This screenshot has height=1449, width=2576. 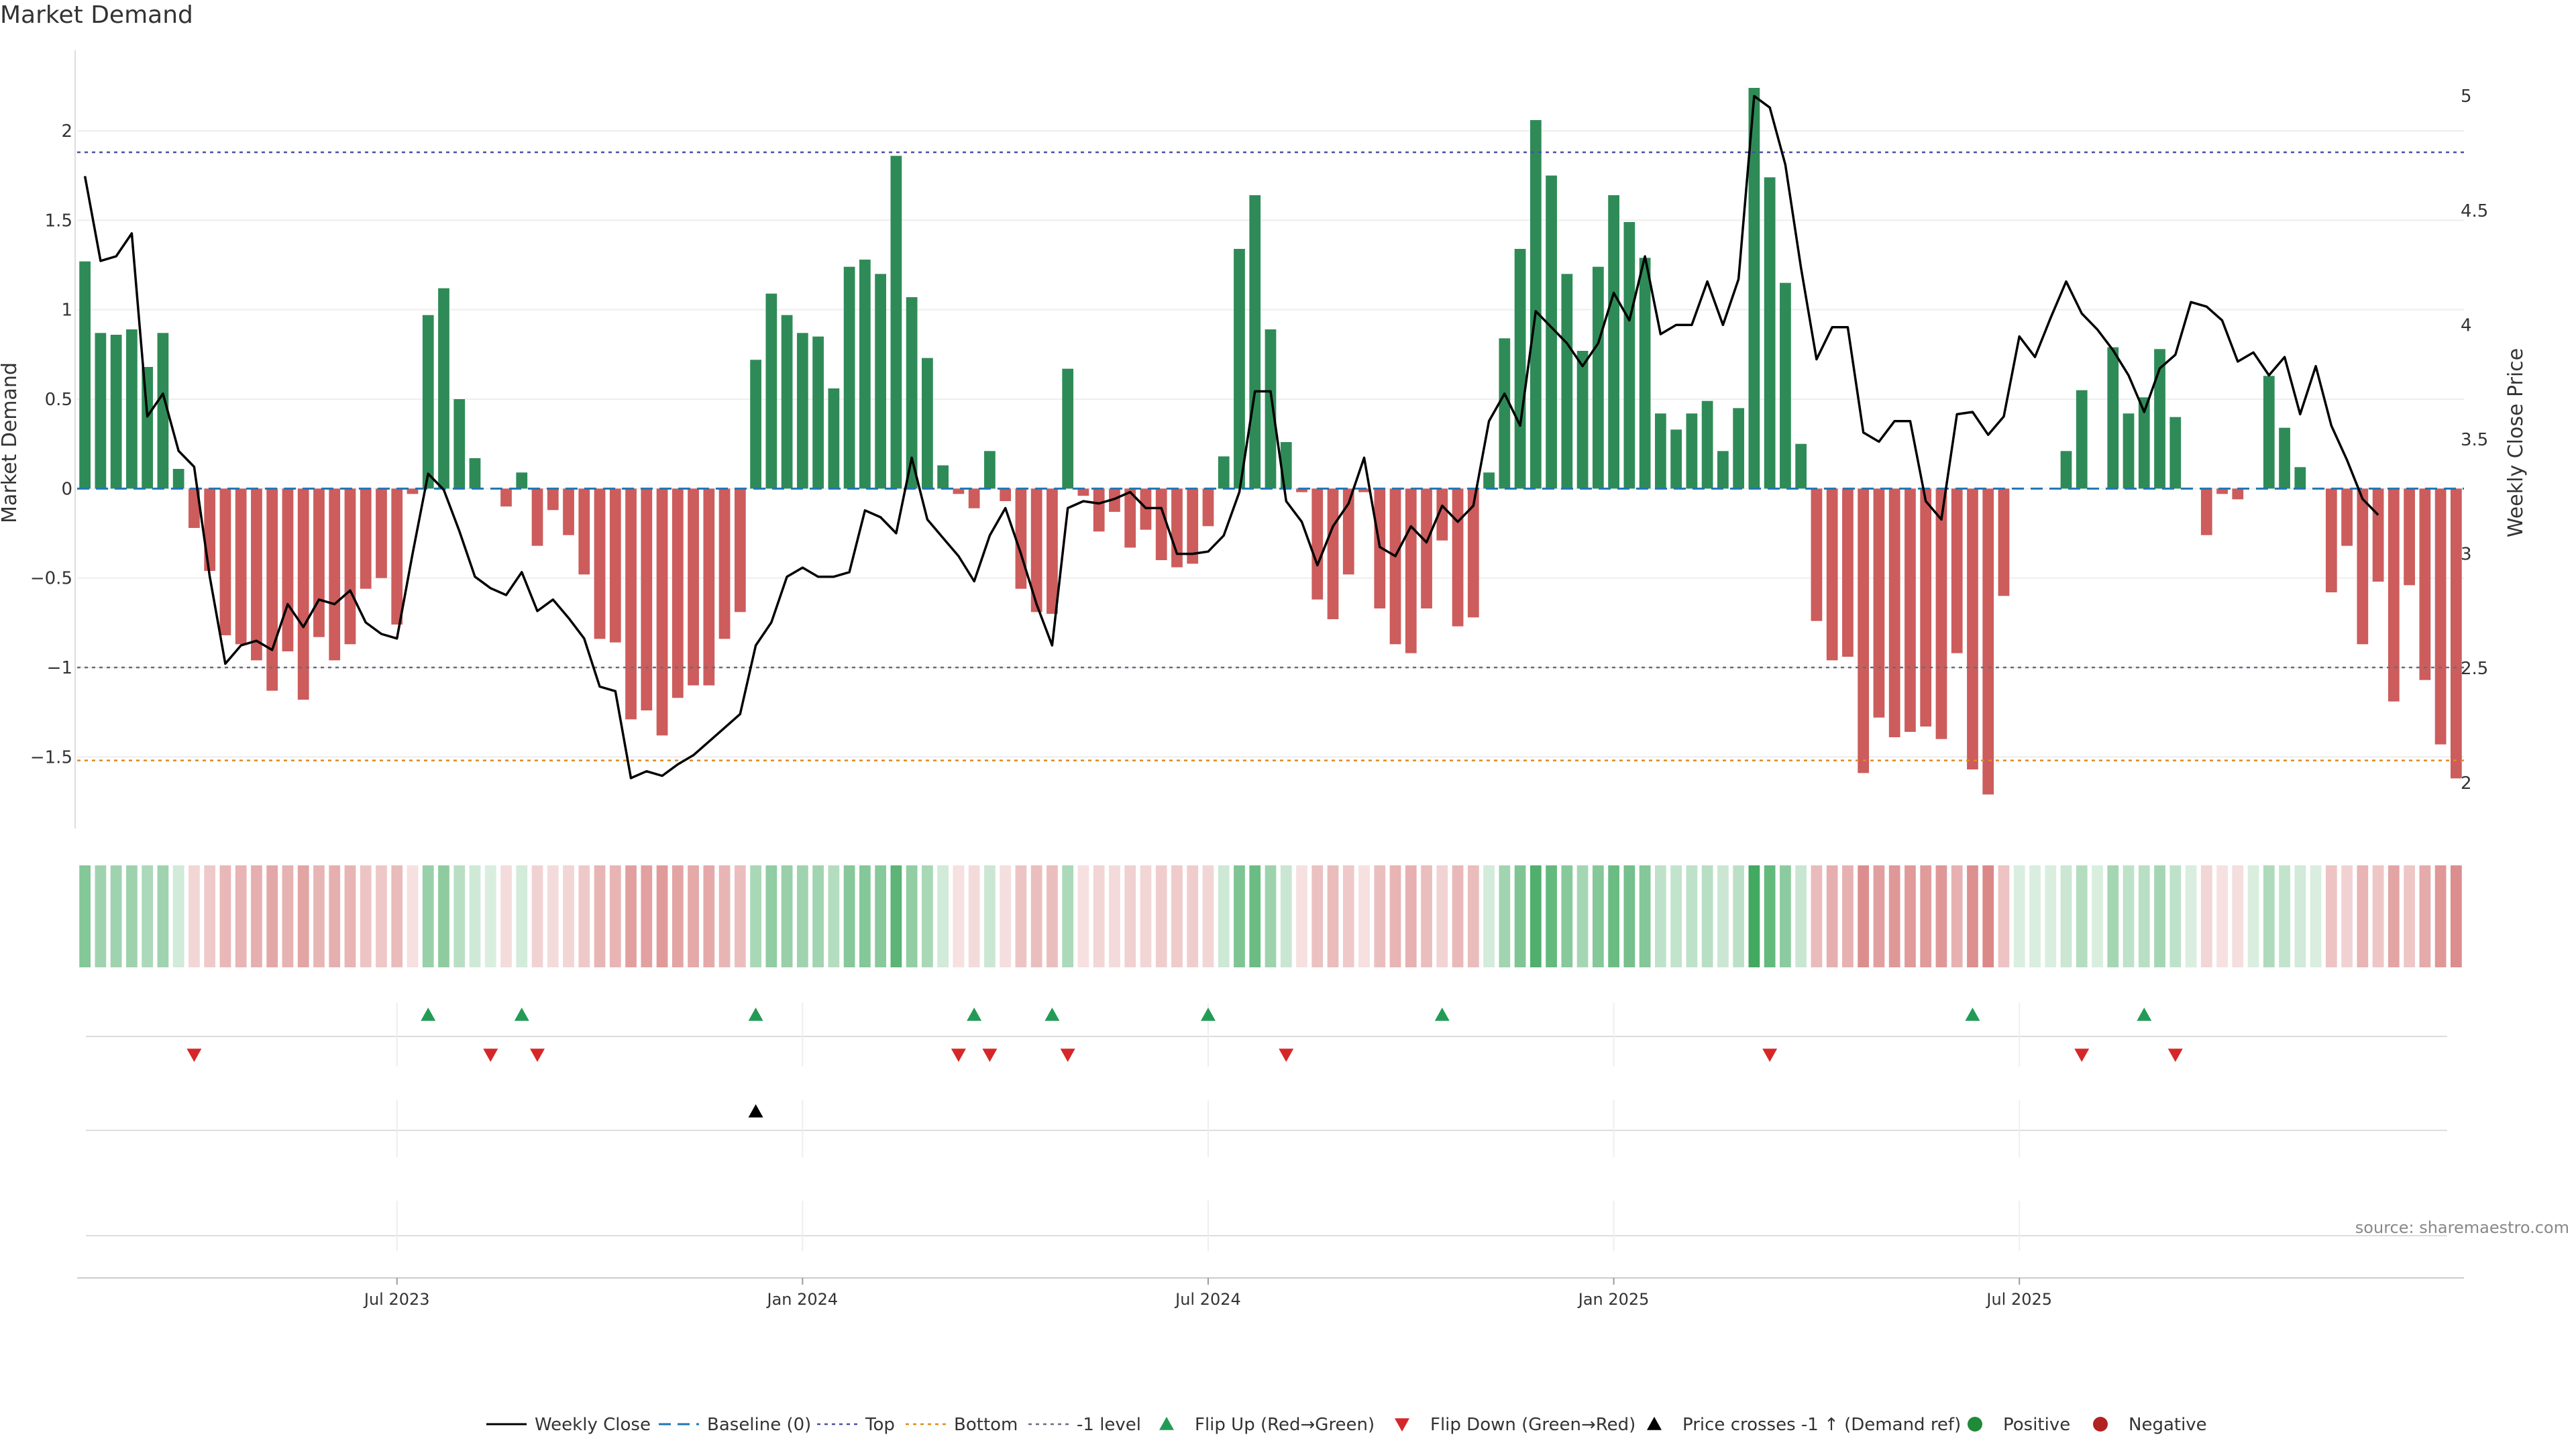 I want to click on y-tick-label: −0.5, so click(x=51, y=579).